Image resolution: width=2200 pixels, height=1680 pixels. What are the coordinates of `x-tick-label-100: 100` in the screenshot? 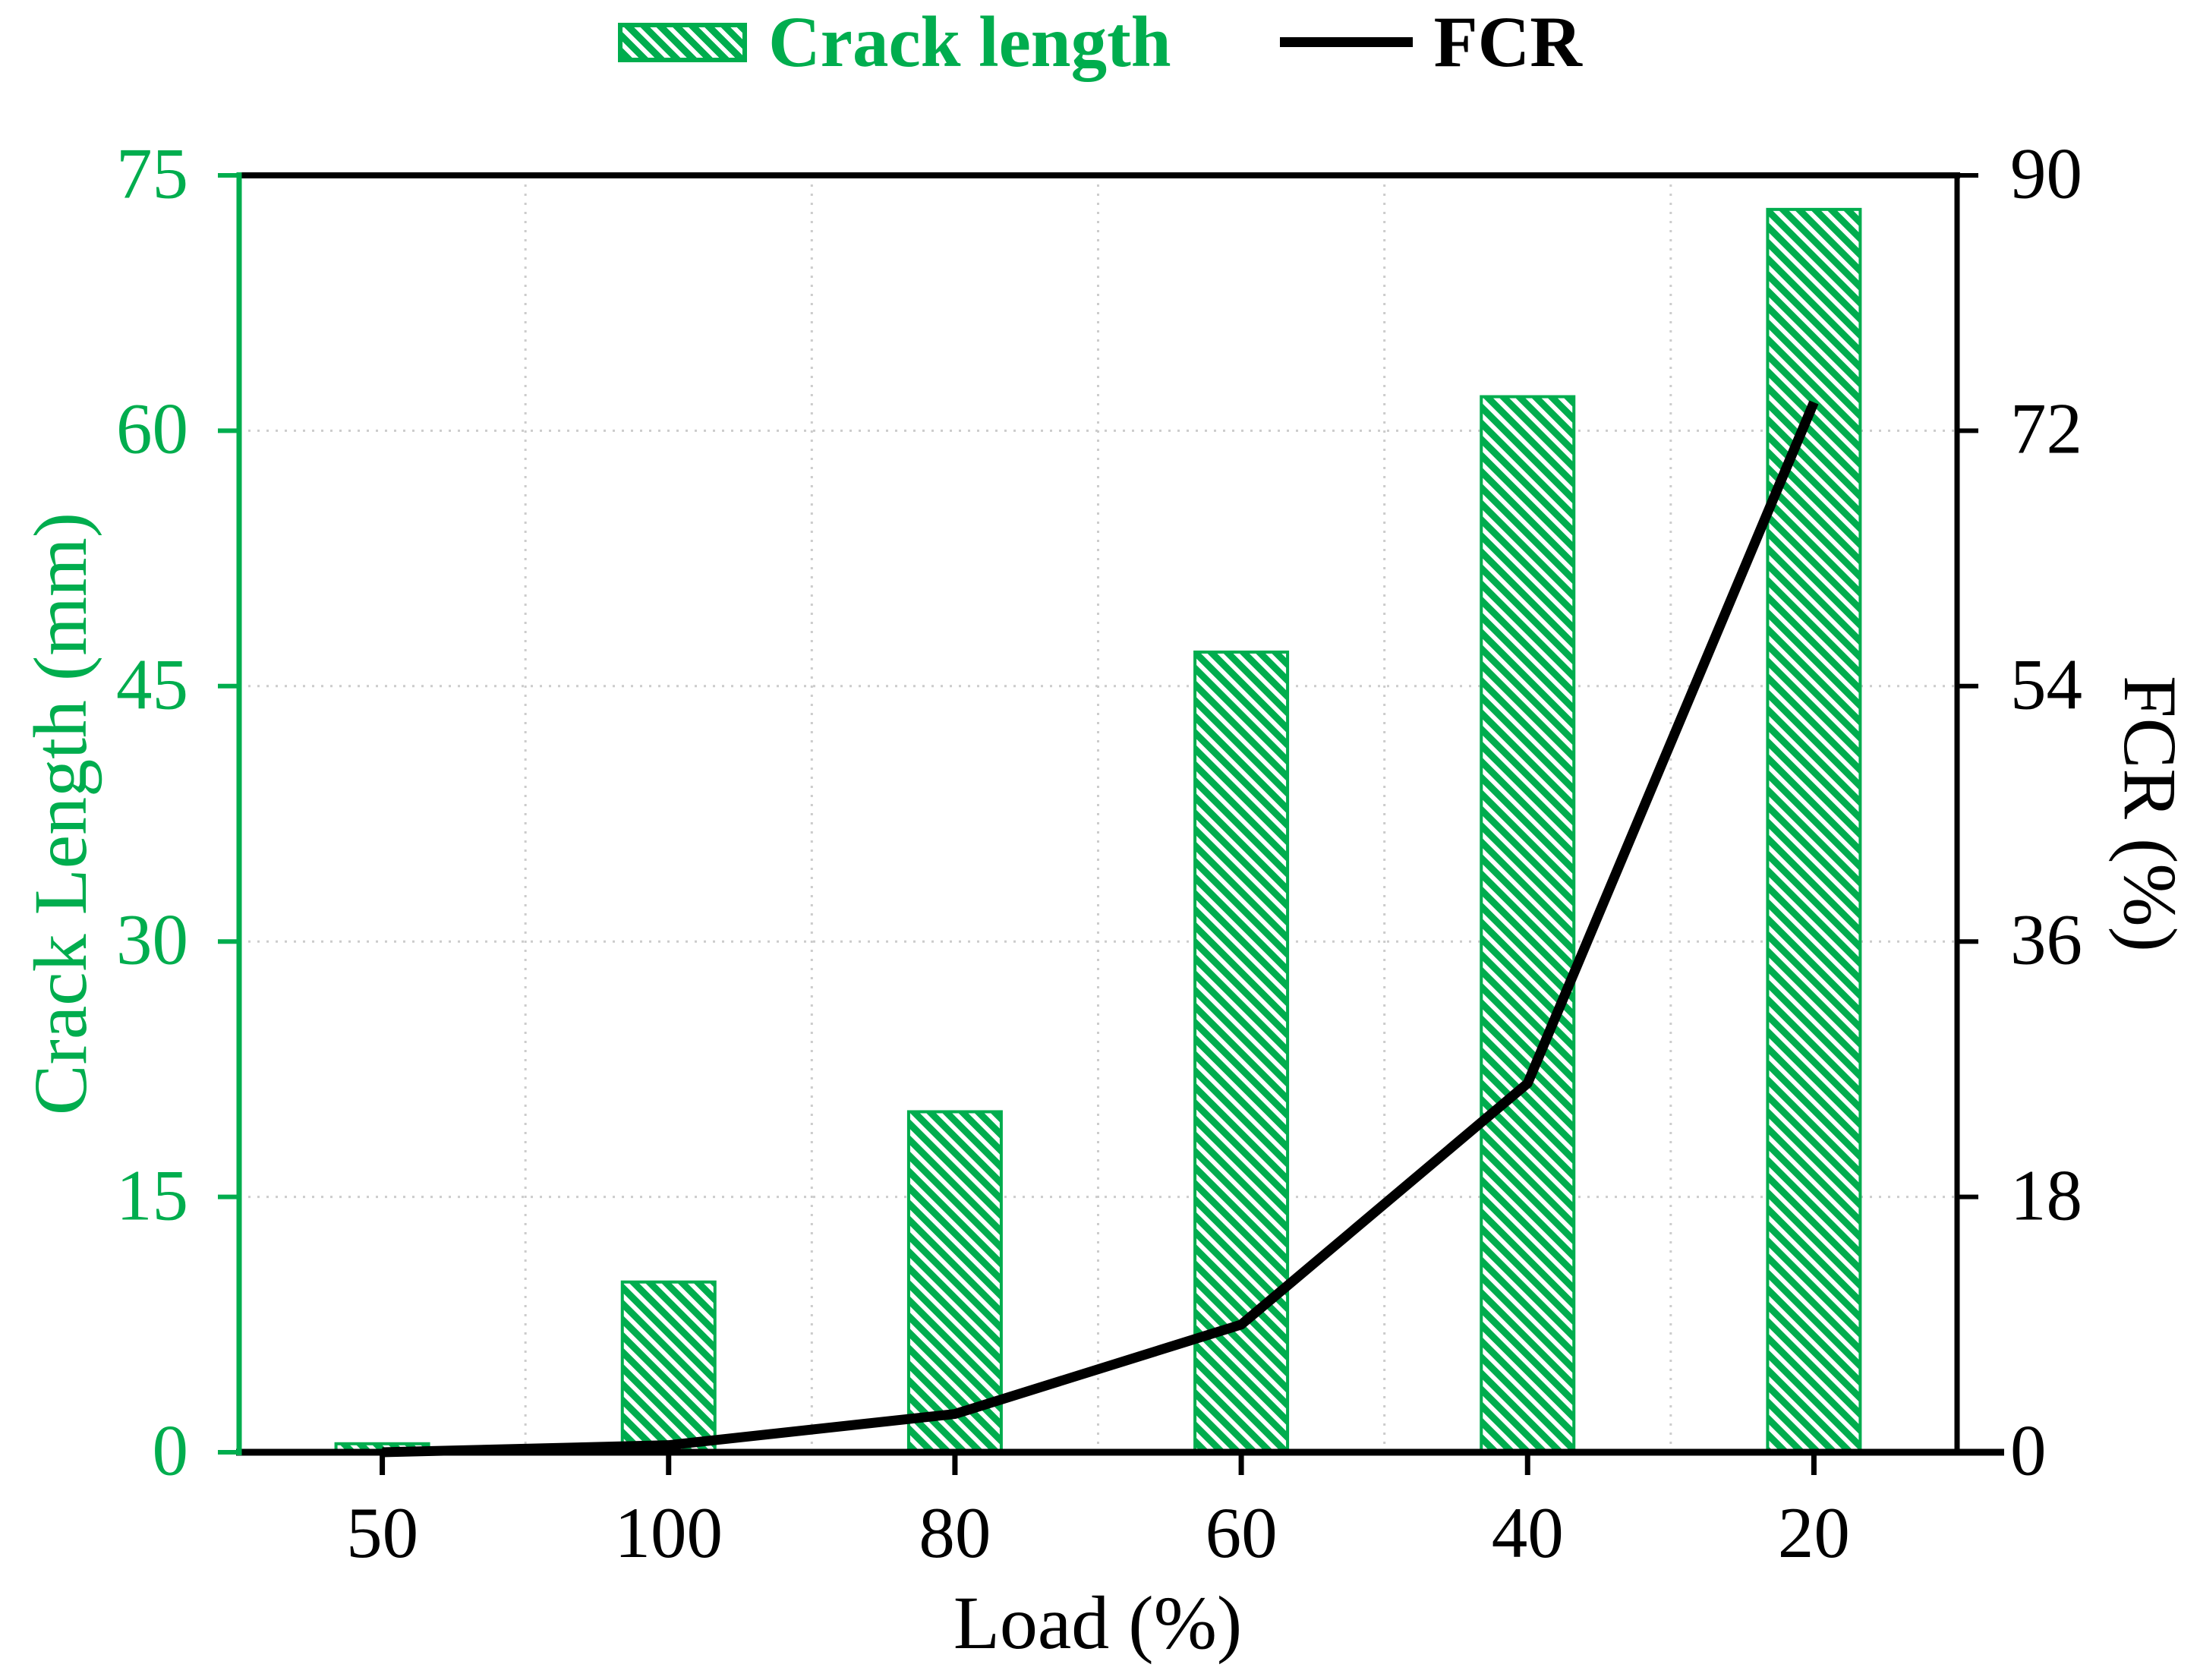 It's located at (668, 1532).